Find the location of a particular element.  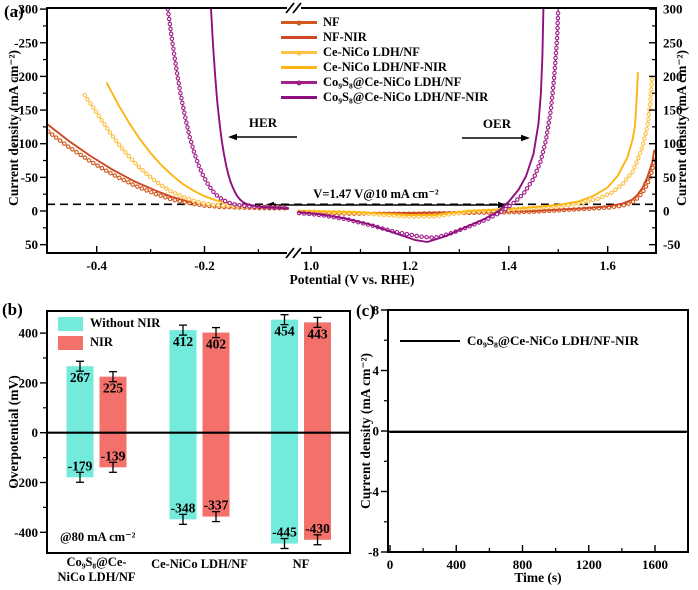

panel-b-legend: Without NIR NIR is located at coordinates (109, 333).